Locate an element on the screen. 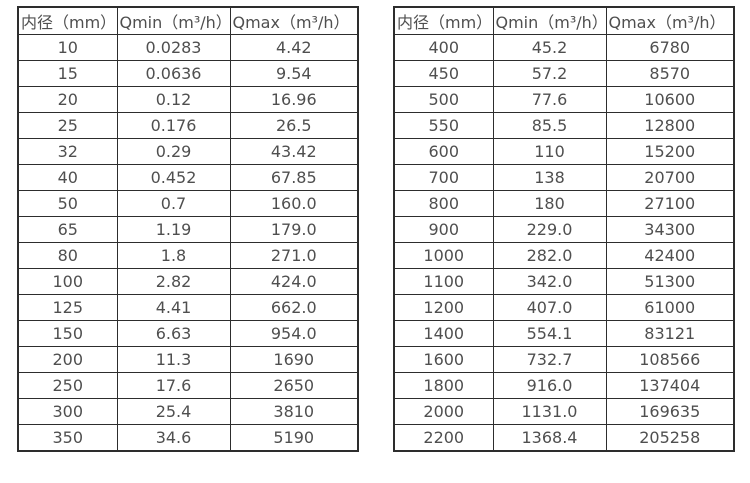  table-cell: 407.0 is located at coordinates (549, 307).